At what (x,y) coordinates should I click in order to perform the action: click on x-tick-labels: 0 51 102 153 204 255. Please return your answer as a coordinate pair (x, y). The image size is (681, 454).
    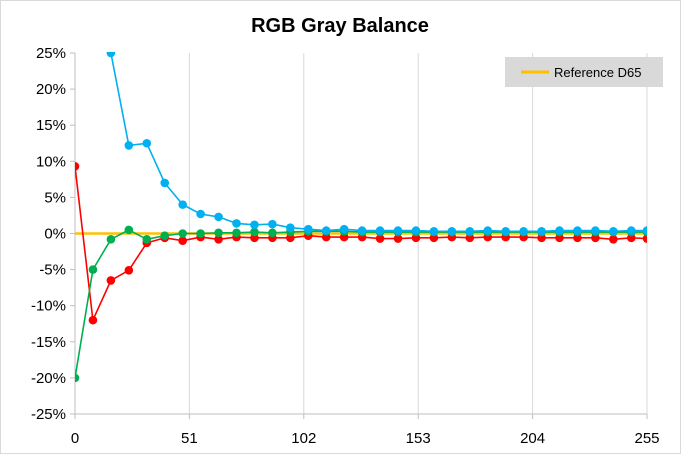
    Looking at the image, I should click on (365, 438).